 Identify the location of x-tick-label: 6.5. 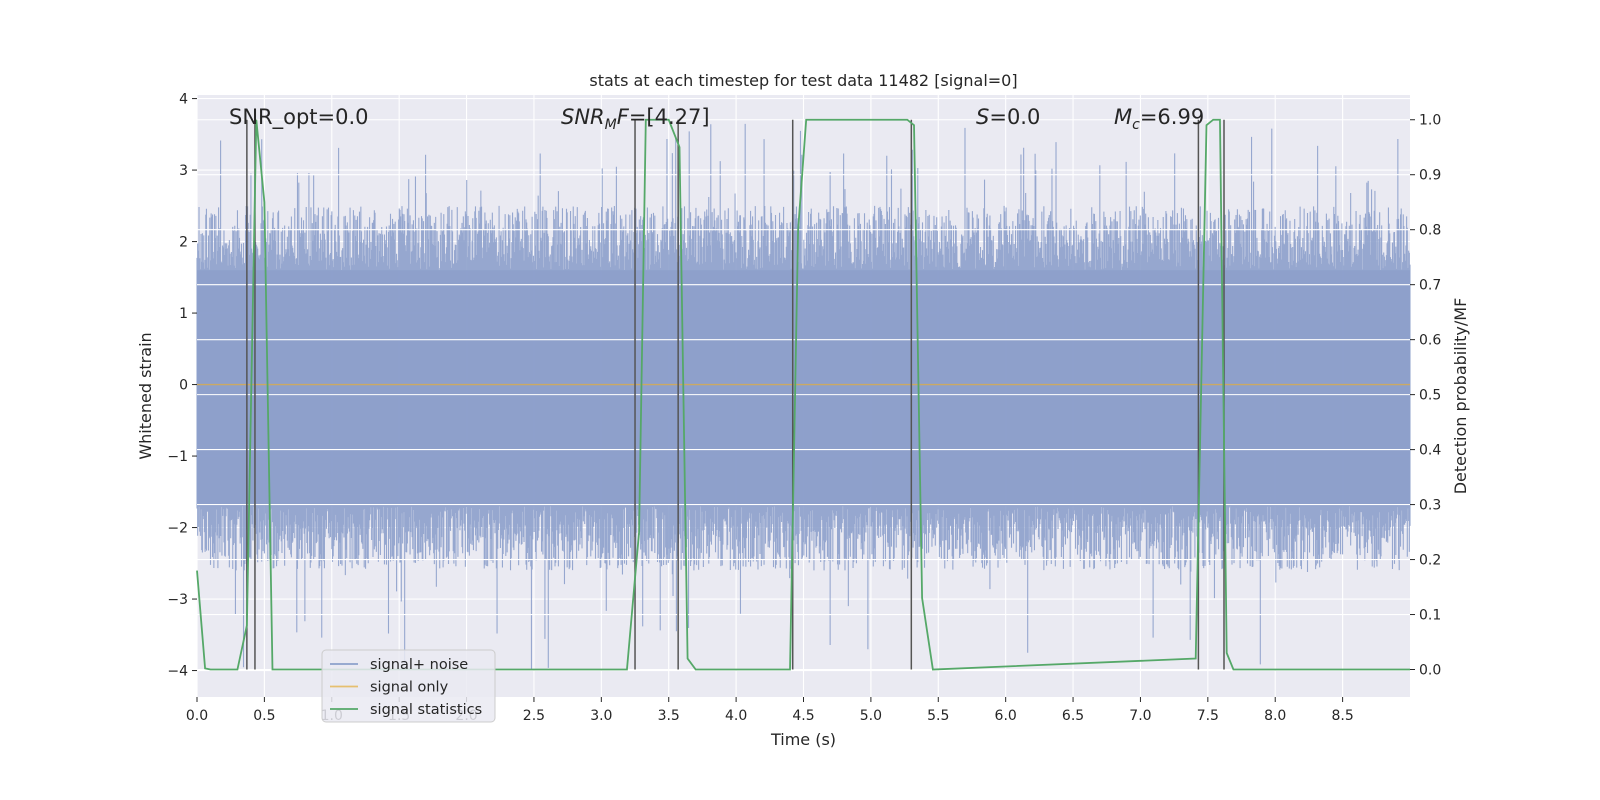
(1073, 716).